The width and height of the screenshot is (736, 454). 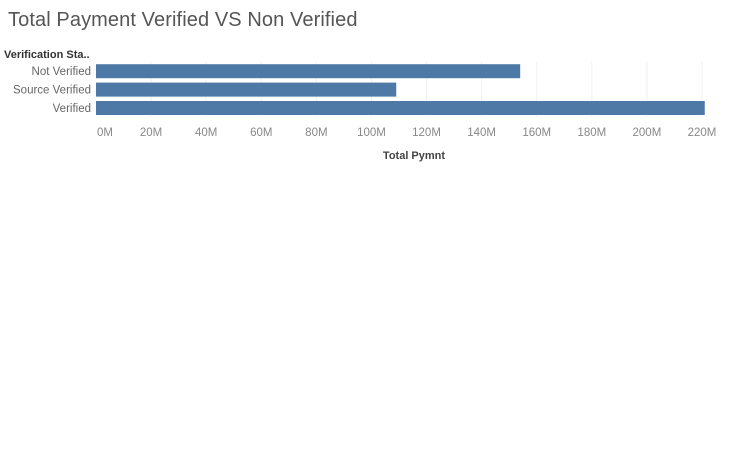 What do you see at coordinates (371, 133) in the screenshot?
I see `x-tick-label: 100M` at bounding box center [371, 133].